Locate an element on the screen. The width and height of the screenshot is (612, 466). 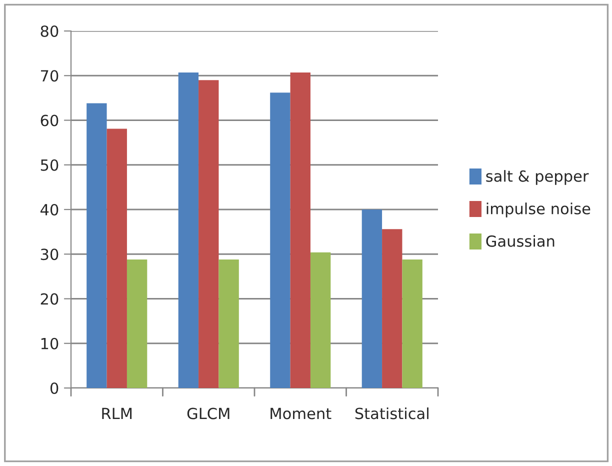
y-tick-label: 70 is located at coordinates (49, 76).